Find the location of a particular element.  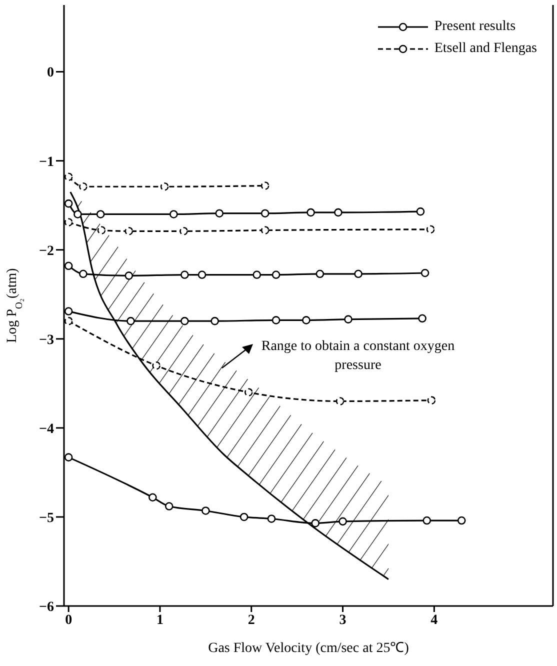

legend-label: Etsell and Flengas is located at coordinates (485, 49).